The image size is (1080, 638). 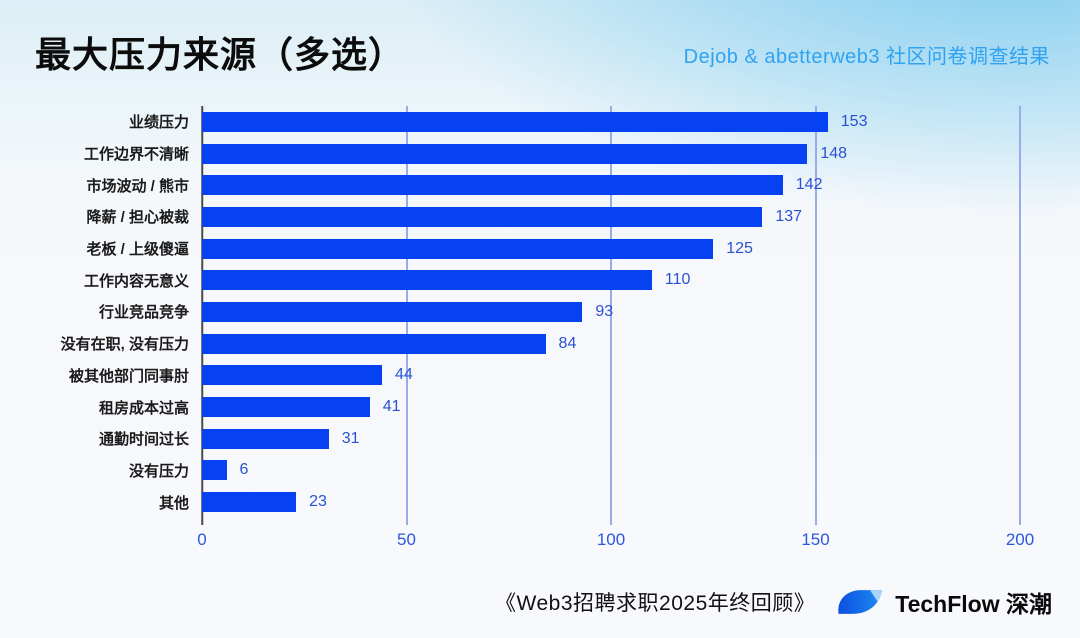 What do you see at coordinates (158, 471) in the screenshot?
I see `category-label: 没有压力` at bounding box center [158, 471].